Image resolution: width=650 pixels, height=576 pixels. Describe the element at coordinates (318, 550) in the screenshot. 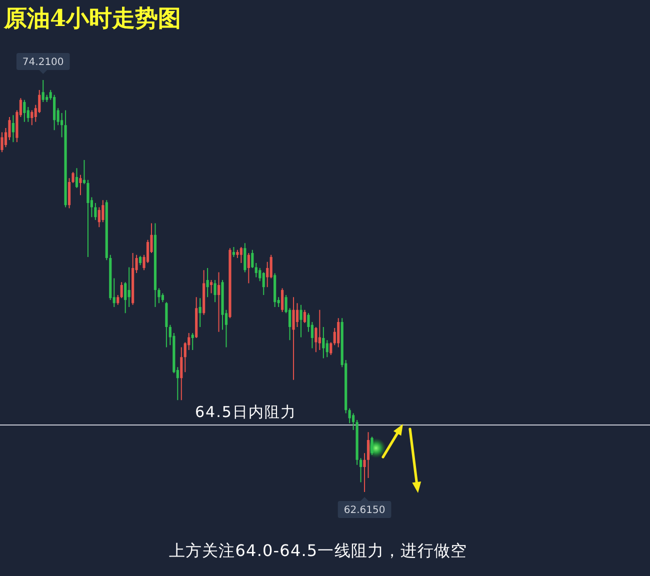

I see `text: 上方关注64.0-64.5一线阻力，进行做空` at that location.